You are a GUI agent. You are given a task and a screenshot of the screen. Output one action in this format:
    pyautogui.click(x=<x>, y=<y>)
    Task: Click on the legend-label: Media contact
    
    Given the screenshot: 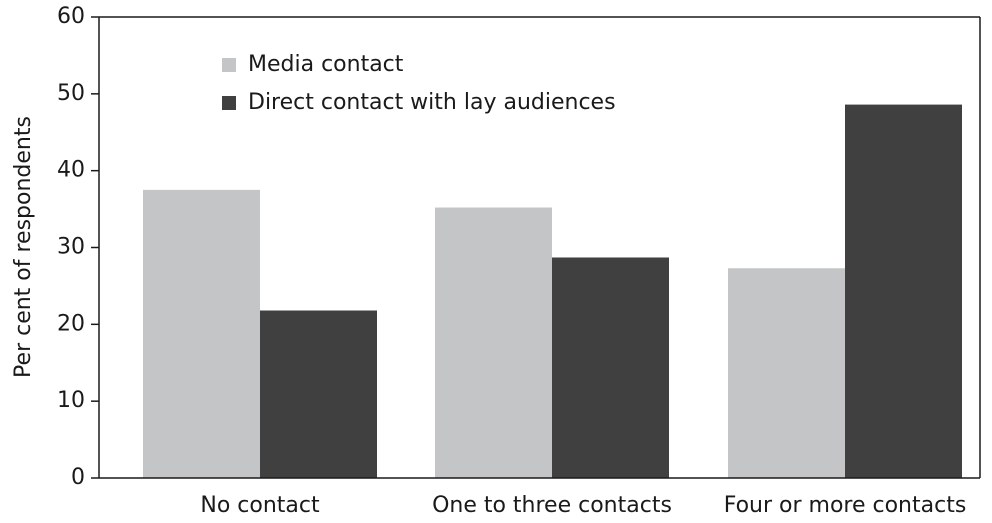 What is the action you would take?
    pyautogui.click(x=326, y=64)
    